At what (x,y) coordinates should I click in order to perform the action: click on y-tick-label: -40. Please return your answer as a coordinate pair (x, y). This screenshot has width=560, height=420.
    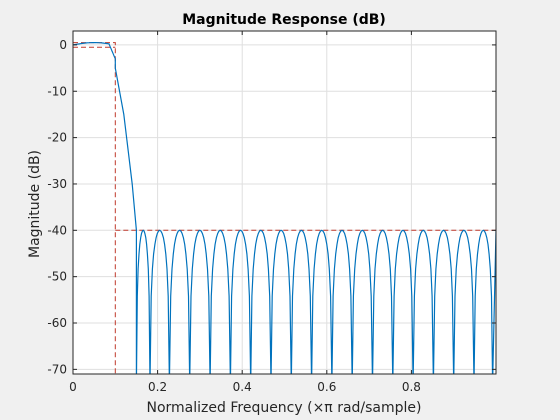
    Looking at the image, I should click on (57, 230).